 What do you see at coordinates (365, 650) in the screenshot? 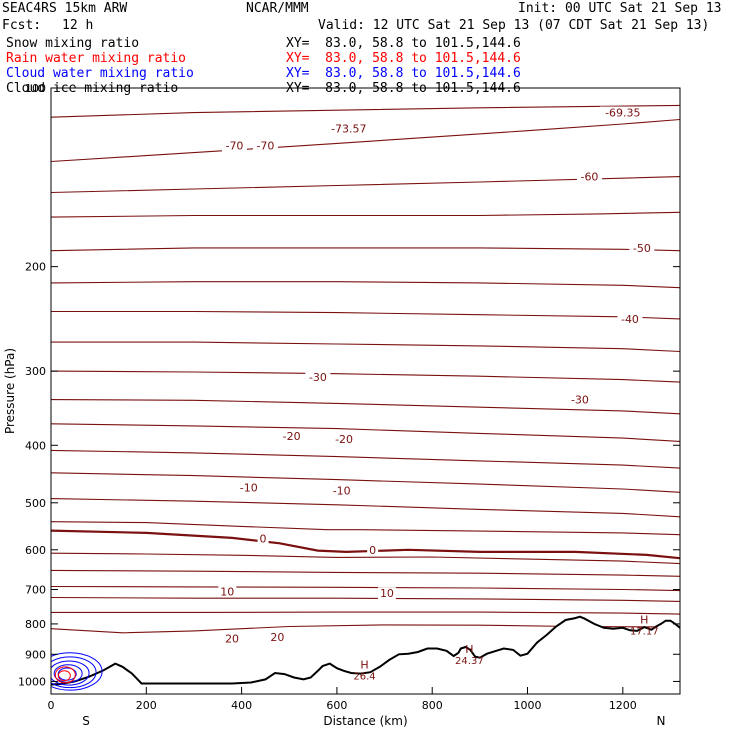
I see `terrain-line` at bounding box center [365, 650].